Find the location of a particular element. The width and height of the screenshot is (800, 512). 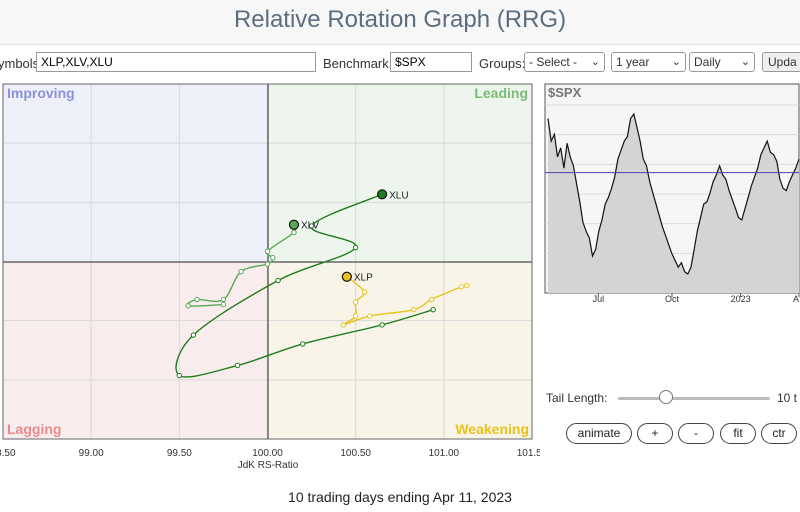

benchmark-label: Benchmark: is located at coordinates (358, 63).